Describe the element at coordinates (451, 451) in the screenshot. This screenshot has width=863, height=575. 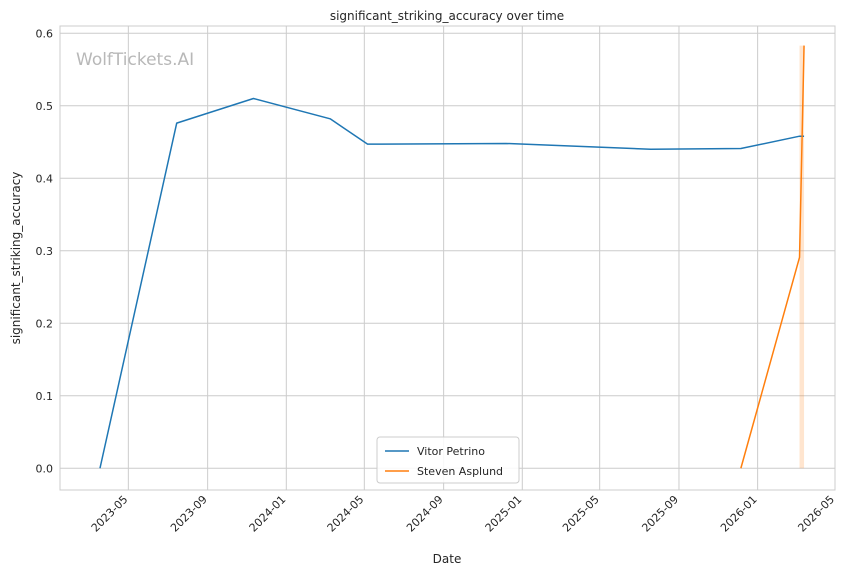
I see `legend-label: Vitor Petrino` at that location.